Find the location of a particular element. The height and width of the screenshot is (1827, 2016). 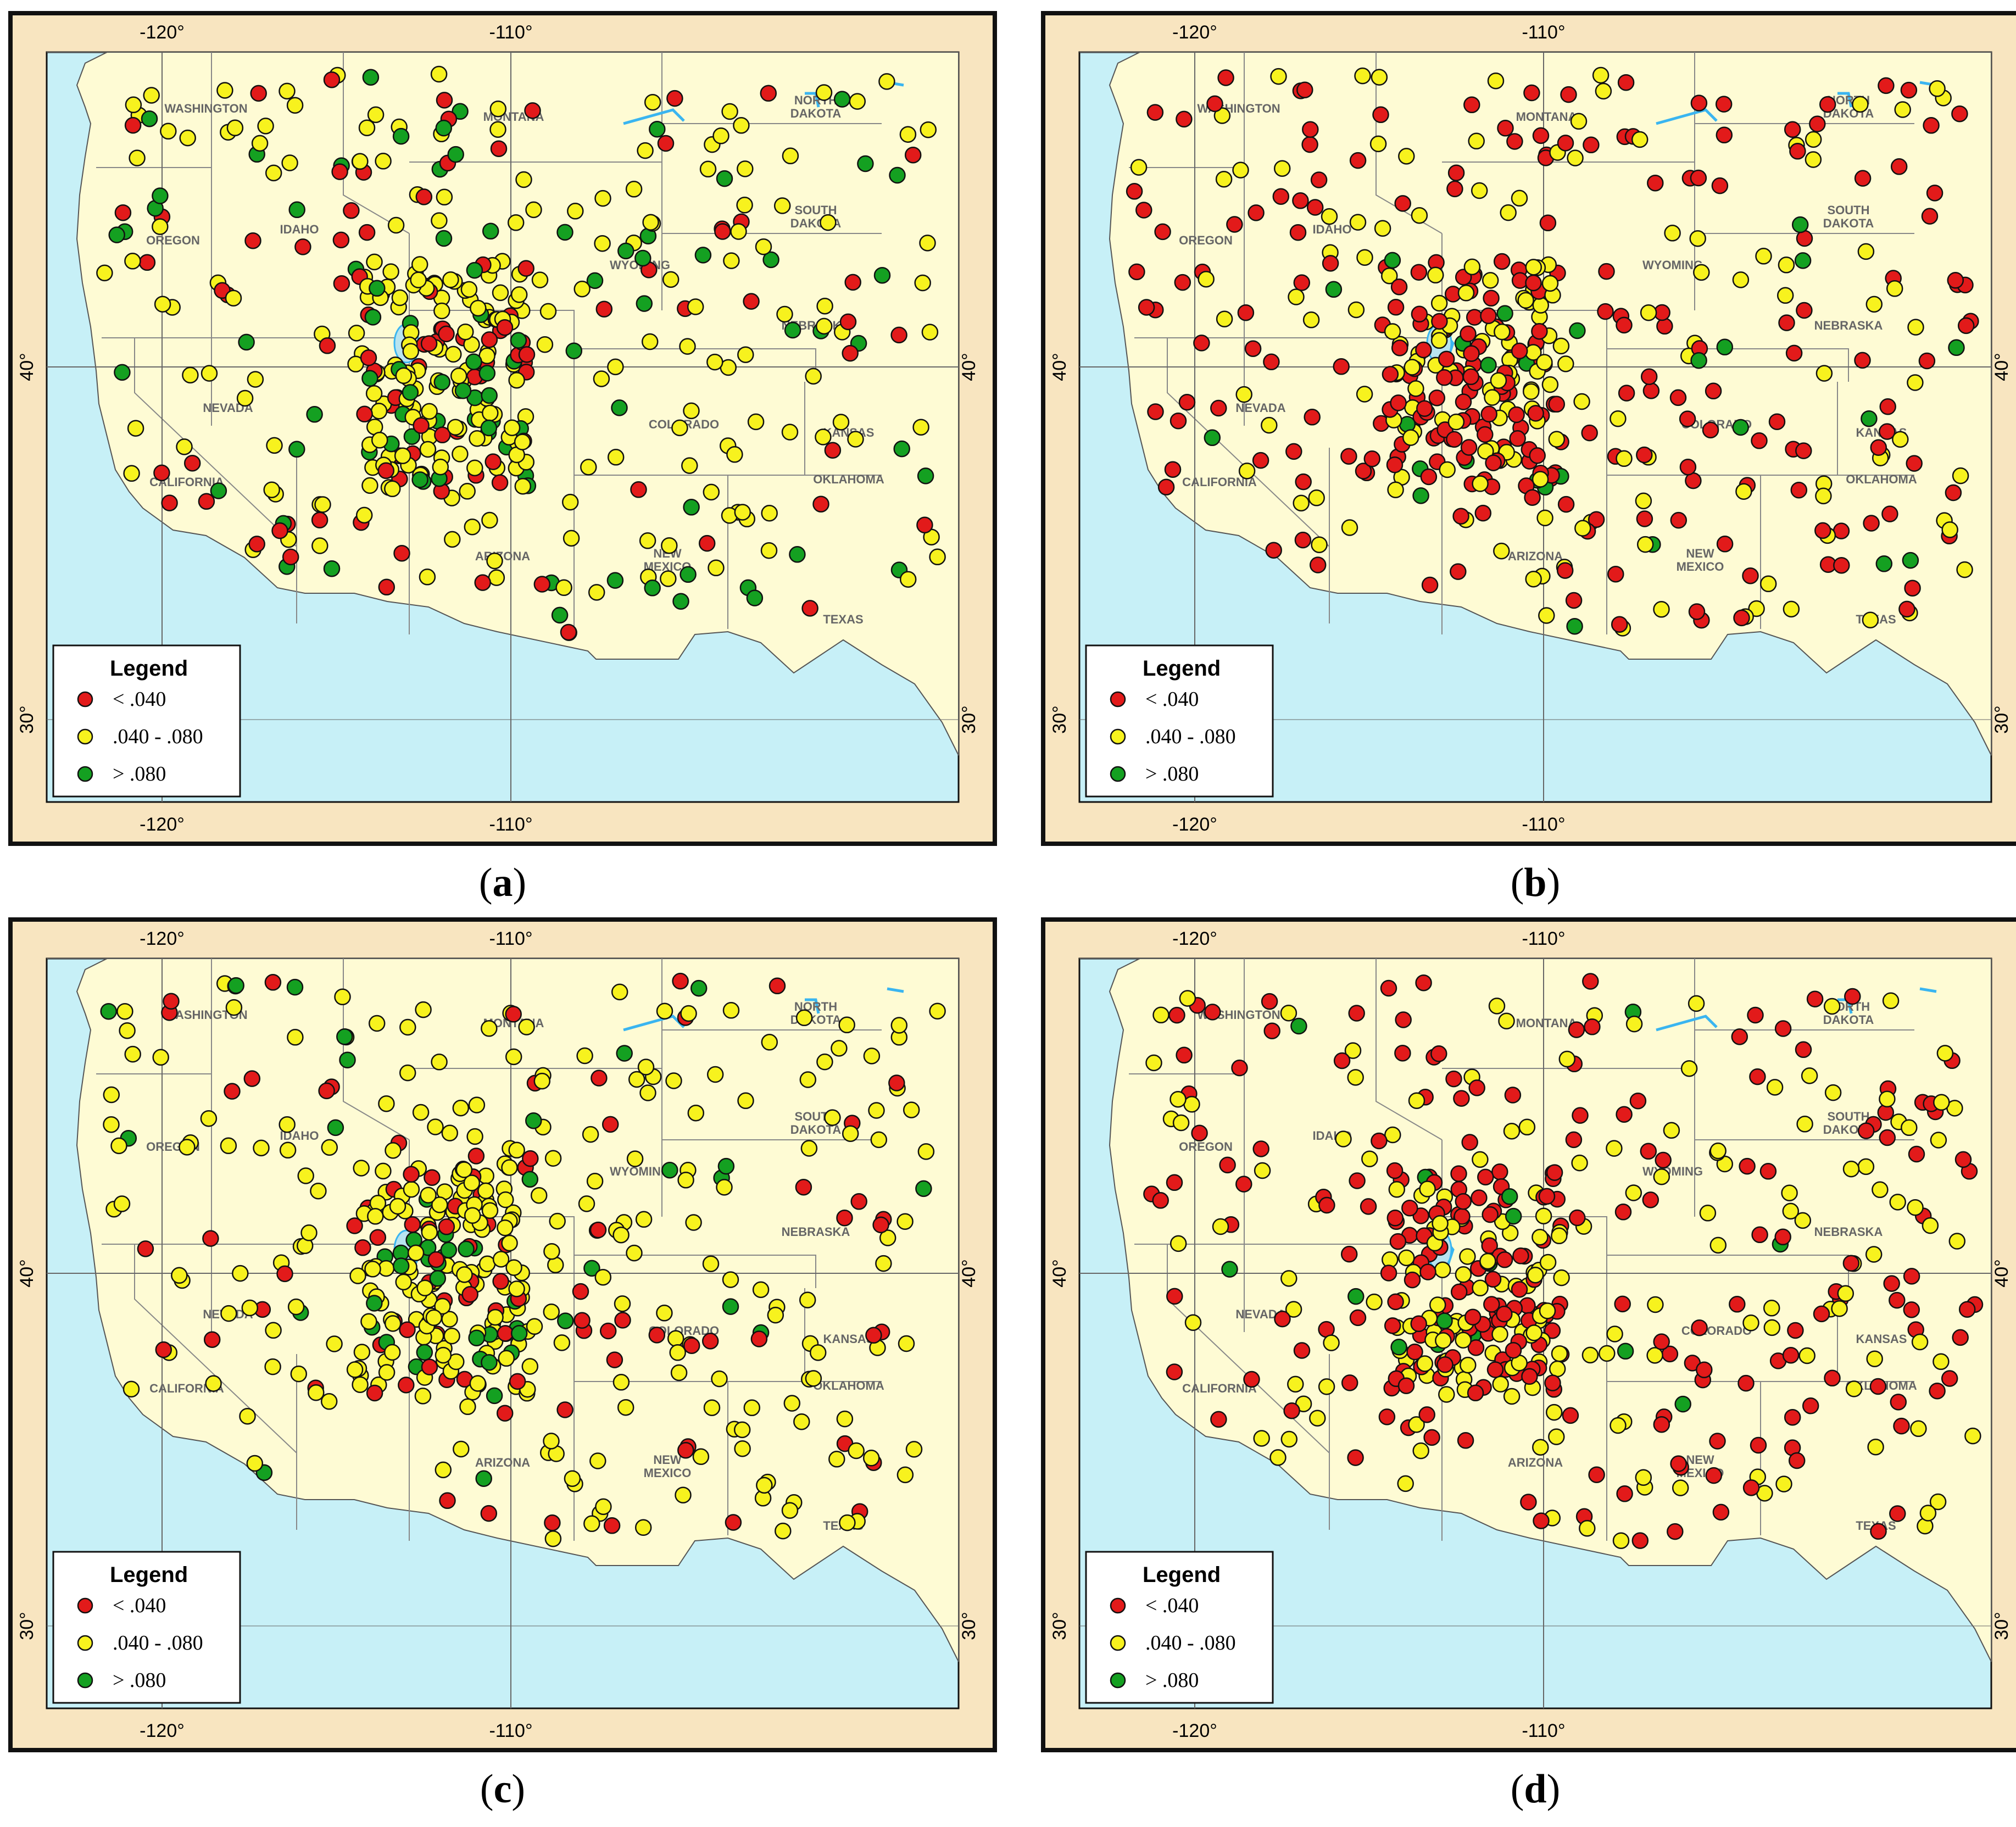

river-line is located at coordinates (812, 1006).